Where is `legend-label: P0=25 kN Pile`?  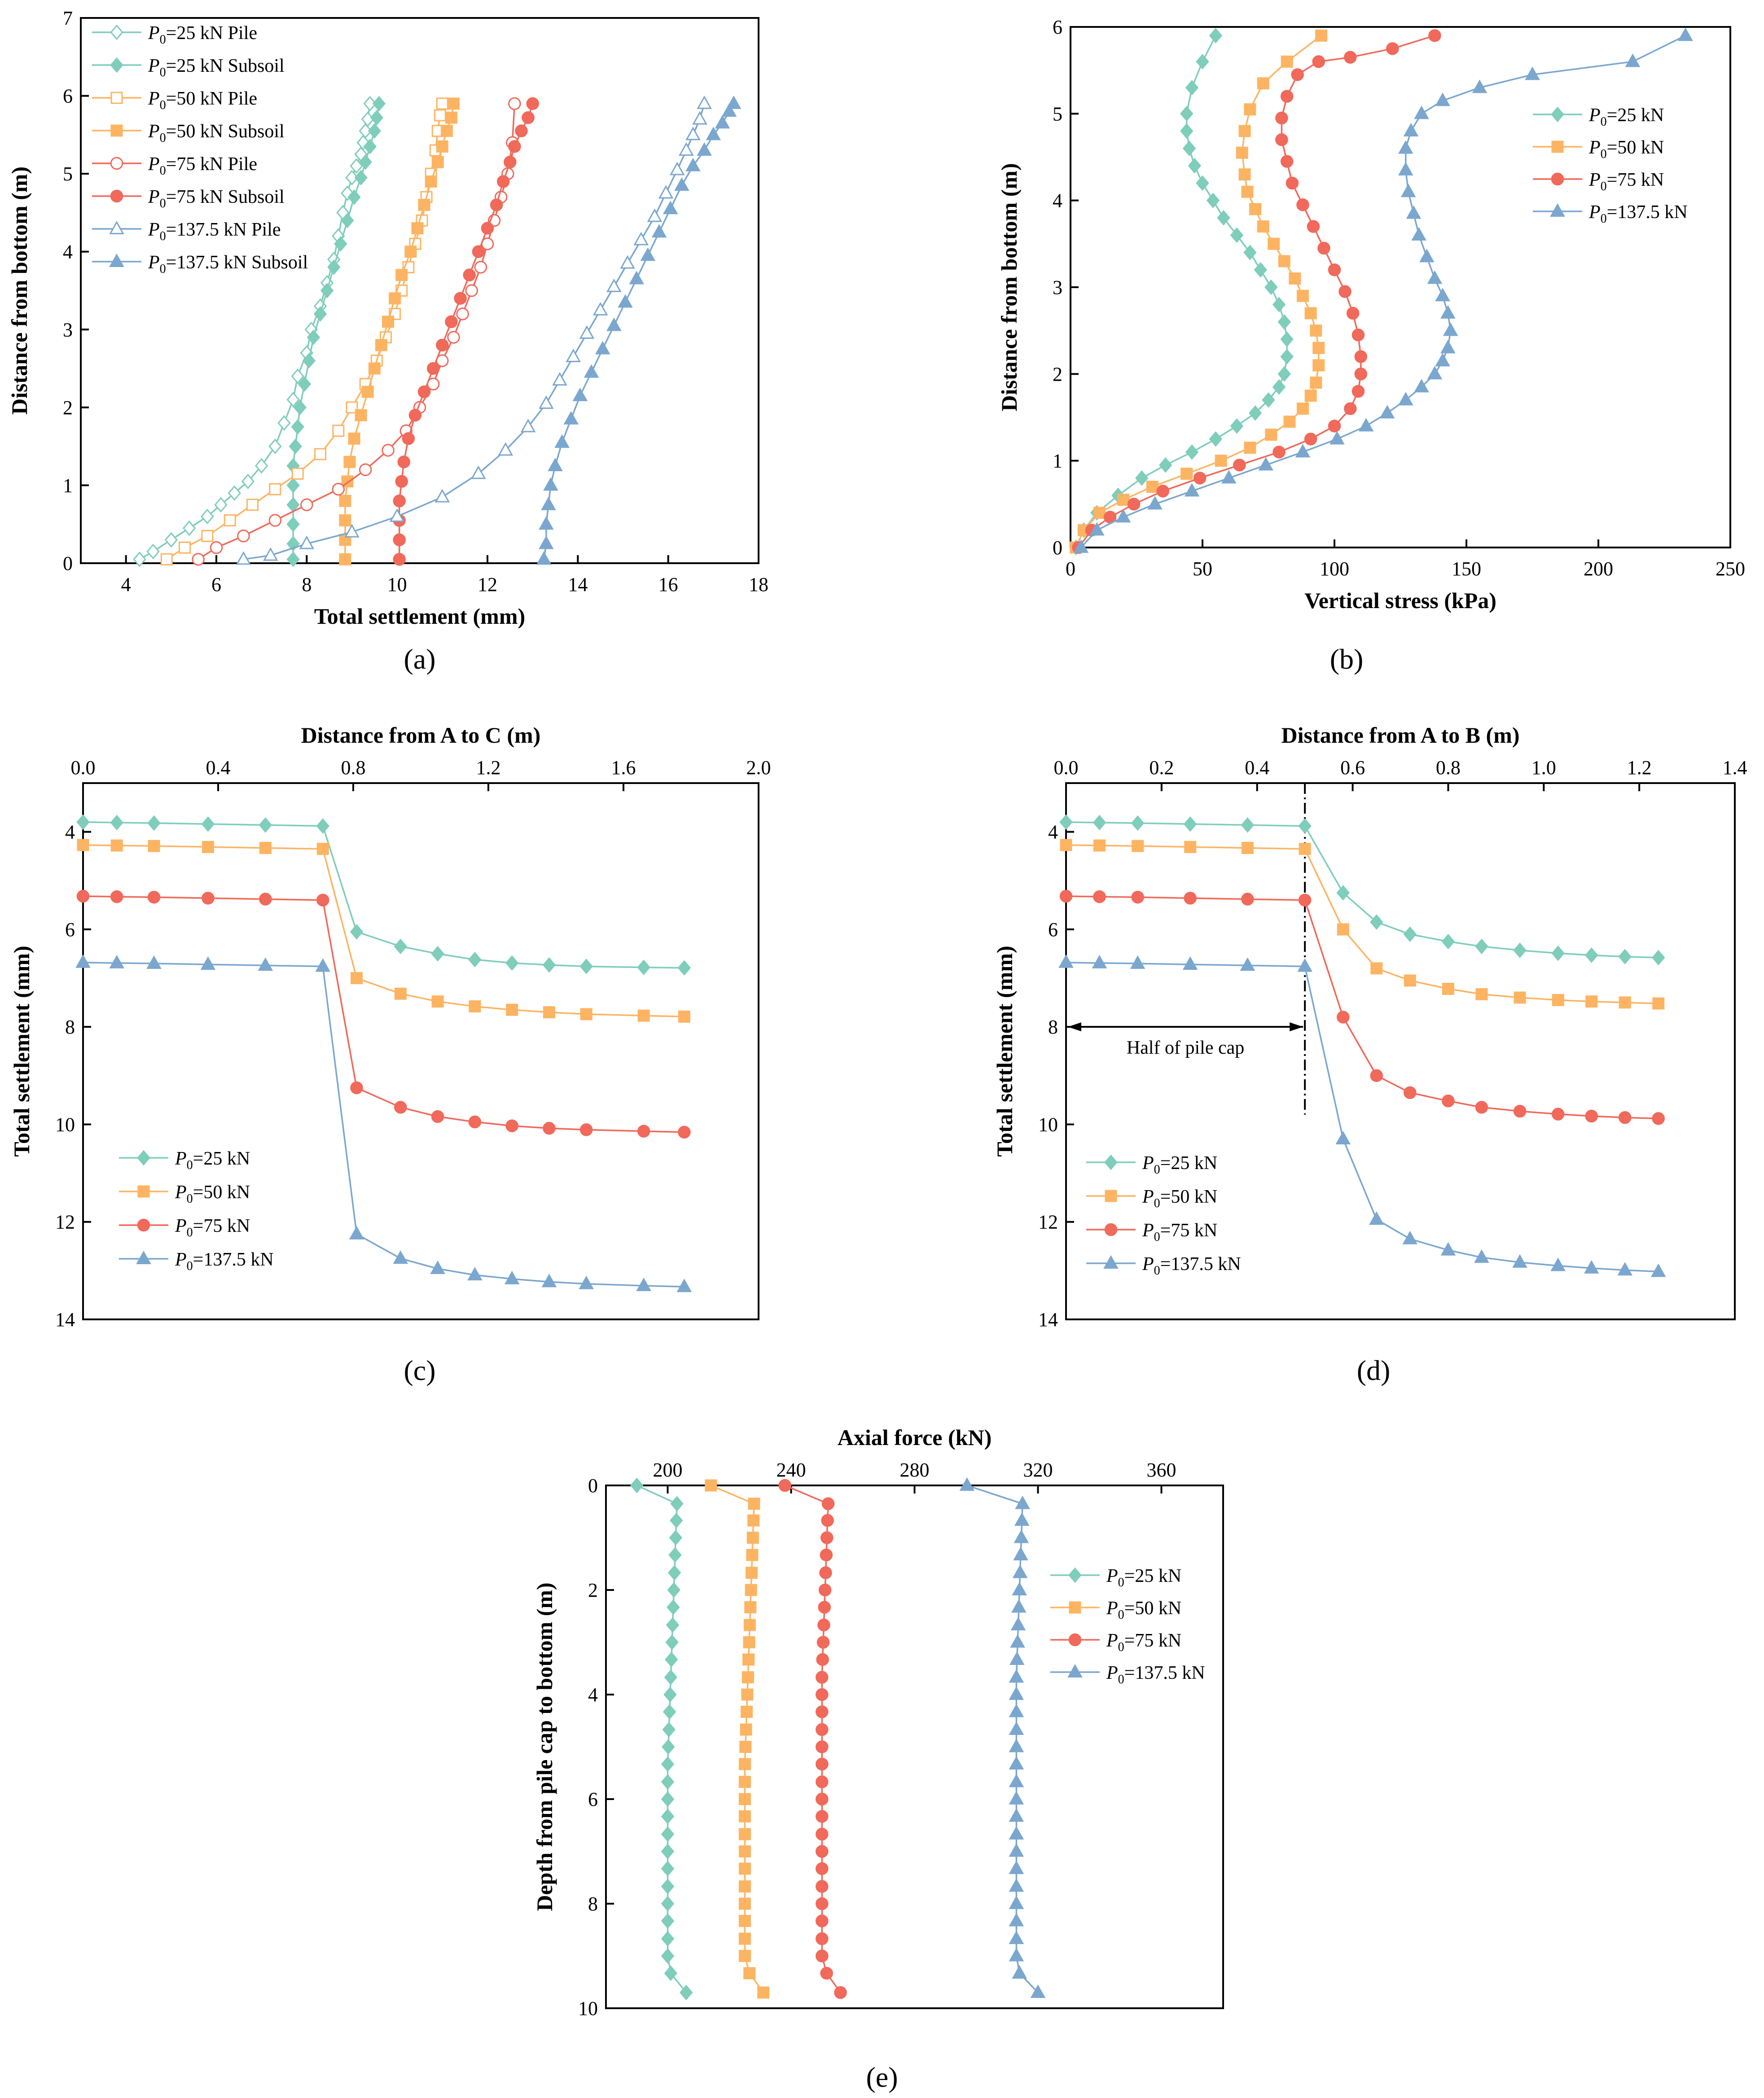
legend-label: P0=25 kN Pile is located at coordinates (203, 35).